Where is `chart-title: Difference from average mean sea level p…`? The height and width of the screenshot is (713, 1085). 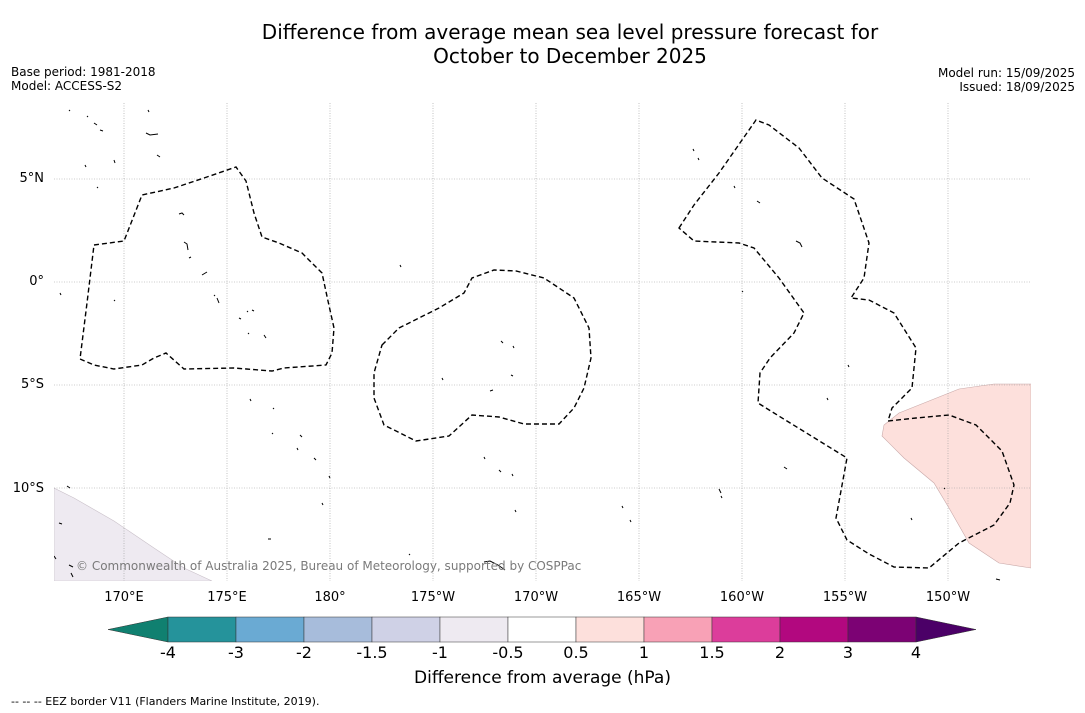
chart-title: Difference from average mean sea level p… is located at coordinates (542, 44).